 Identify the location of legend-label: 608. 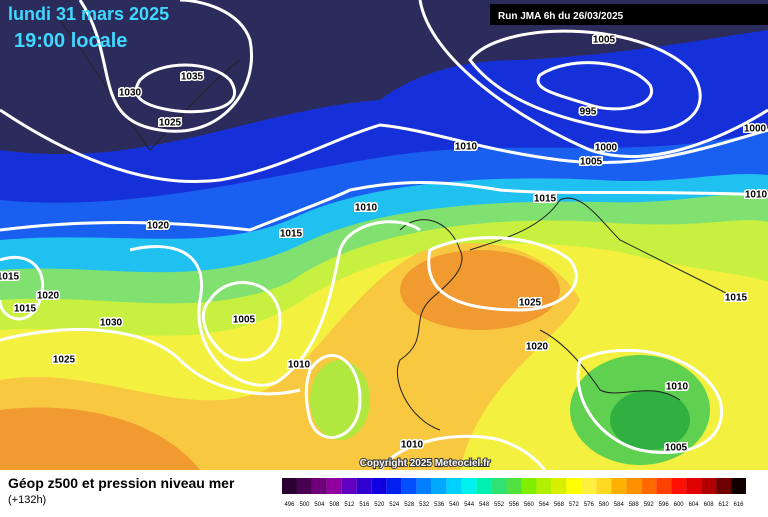
(709, 505).